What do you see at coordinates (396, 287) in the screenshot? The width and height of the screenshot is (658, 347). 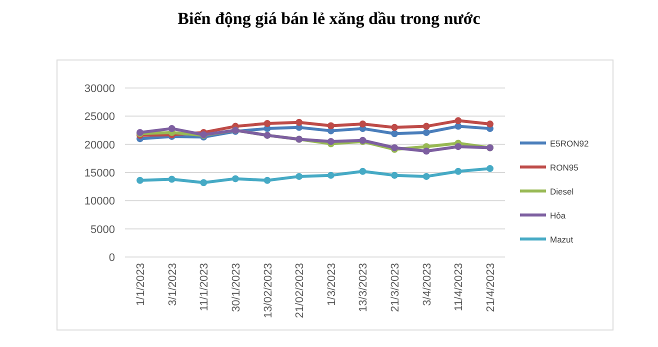 I see `x-tick-label: 21/3/2023` at bounding box center [396, 287].